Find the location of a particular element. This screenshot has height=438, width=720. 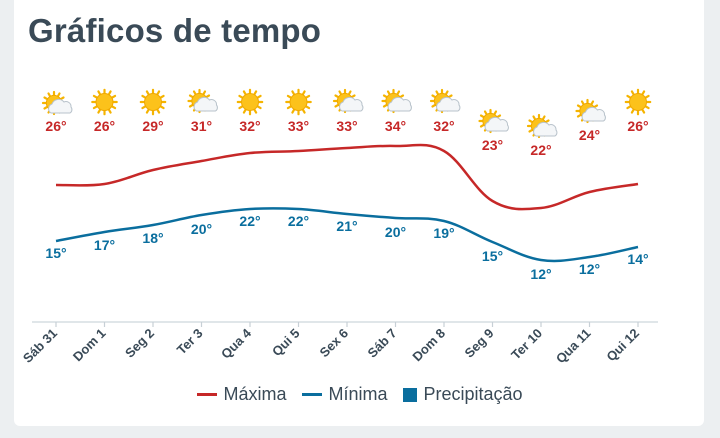

min-temp-label: 14° is located at coordinates (637, 259).